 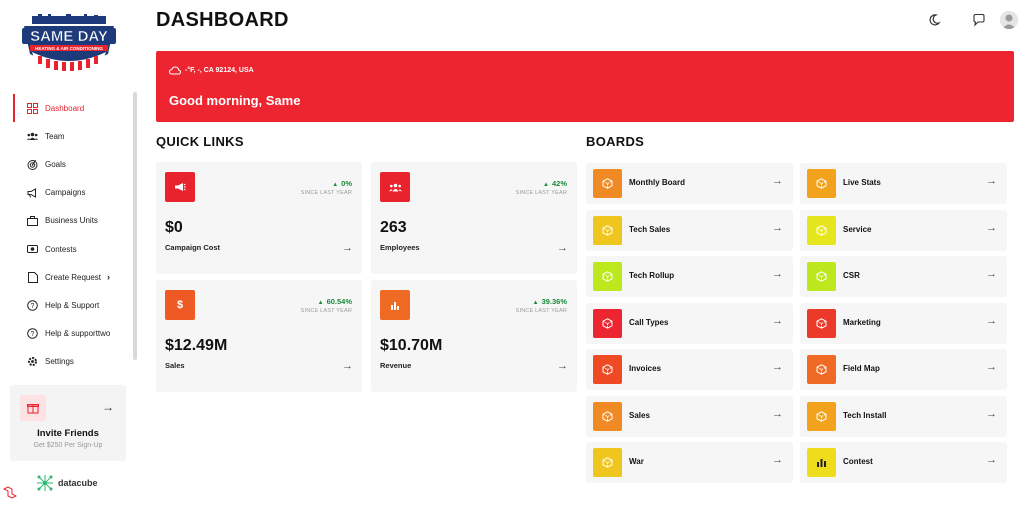 I want to click on sidebar-item-create-request: Create Request ›, so click(x=72, y=277).